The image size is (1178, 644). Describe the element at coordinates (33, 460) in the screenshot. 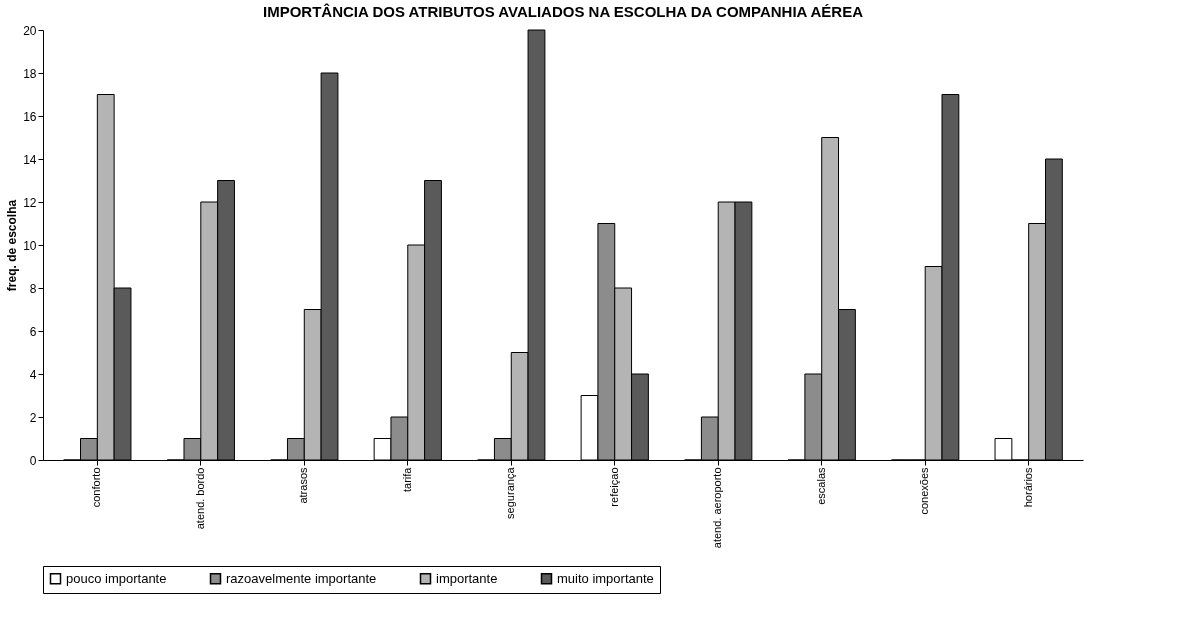

I see `y-tick-label: 0` at that location.